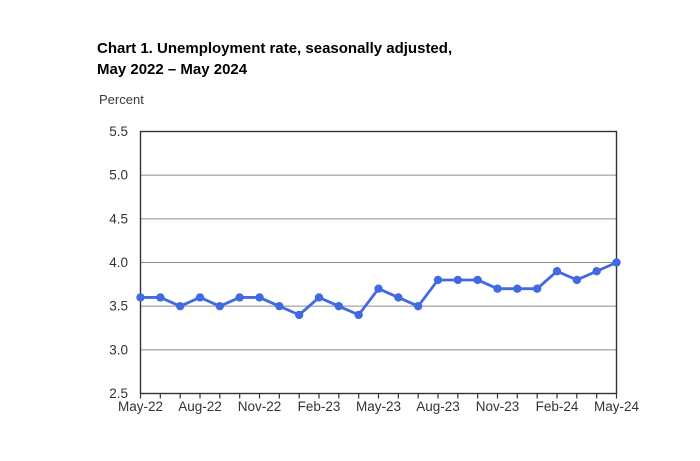 This screenshot has height=461, width=700. Describe the element at coordinates (498, 406) in the screenshot. I see `x-axis-tick-label: Nov-23` at that location.